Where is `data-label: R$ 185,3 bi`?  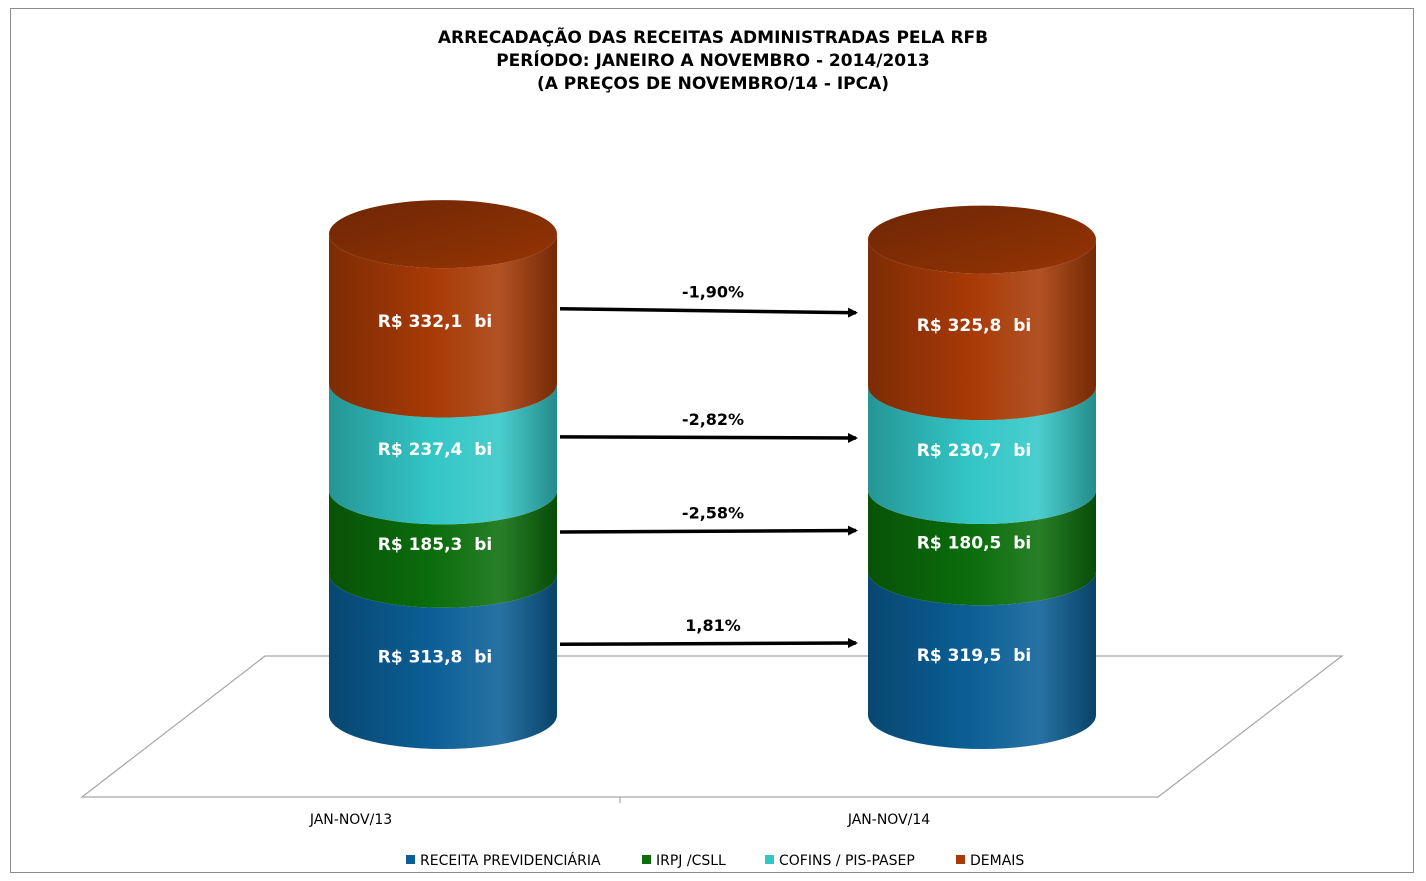 data-label: R$ 185,3 bi is located at coordinates (435, 545).